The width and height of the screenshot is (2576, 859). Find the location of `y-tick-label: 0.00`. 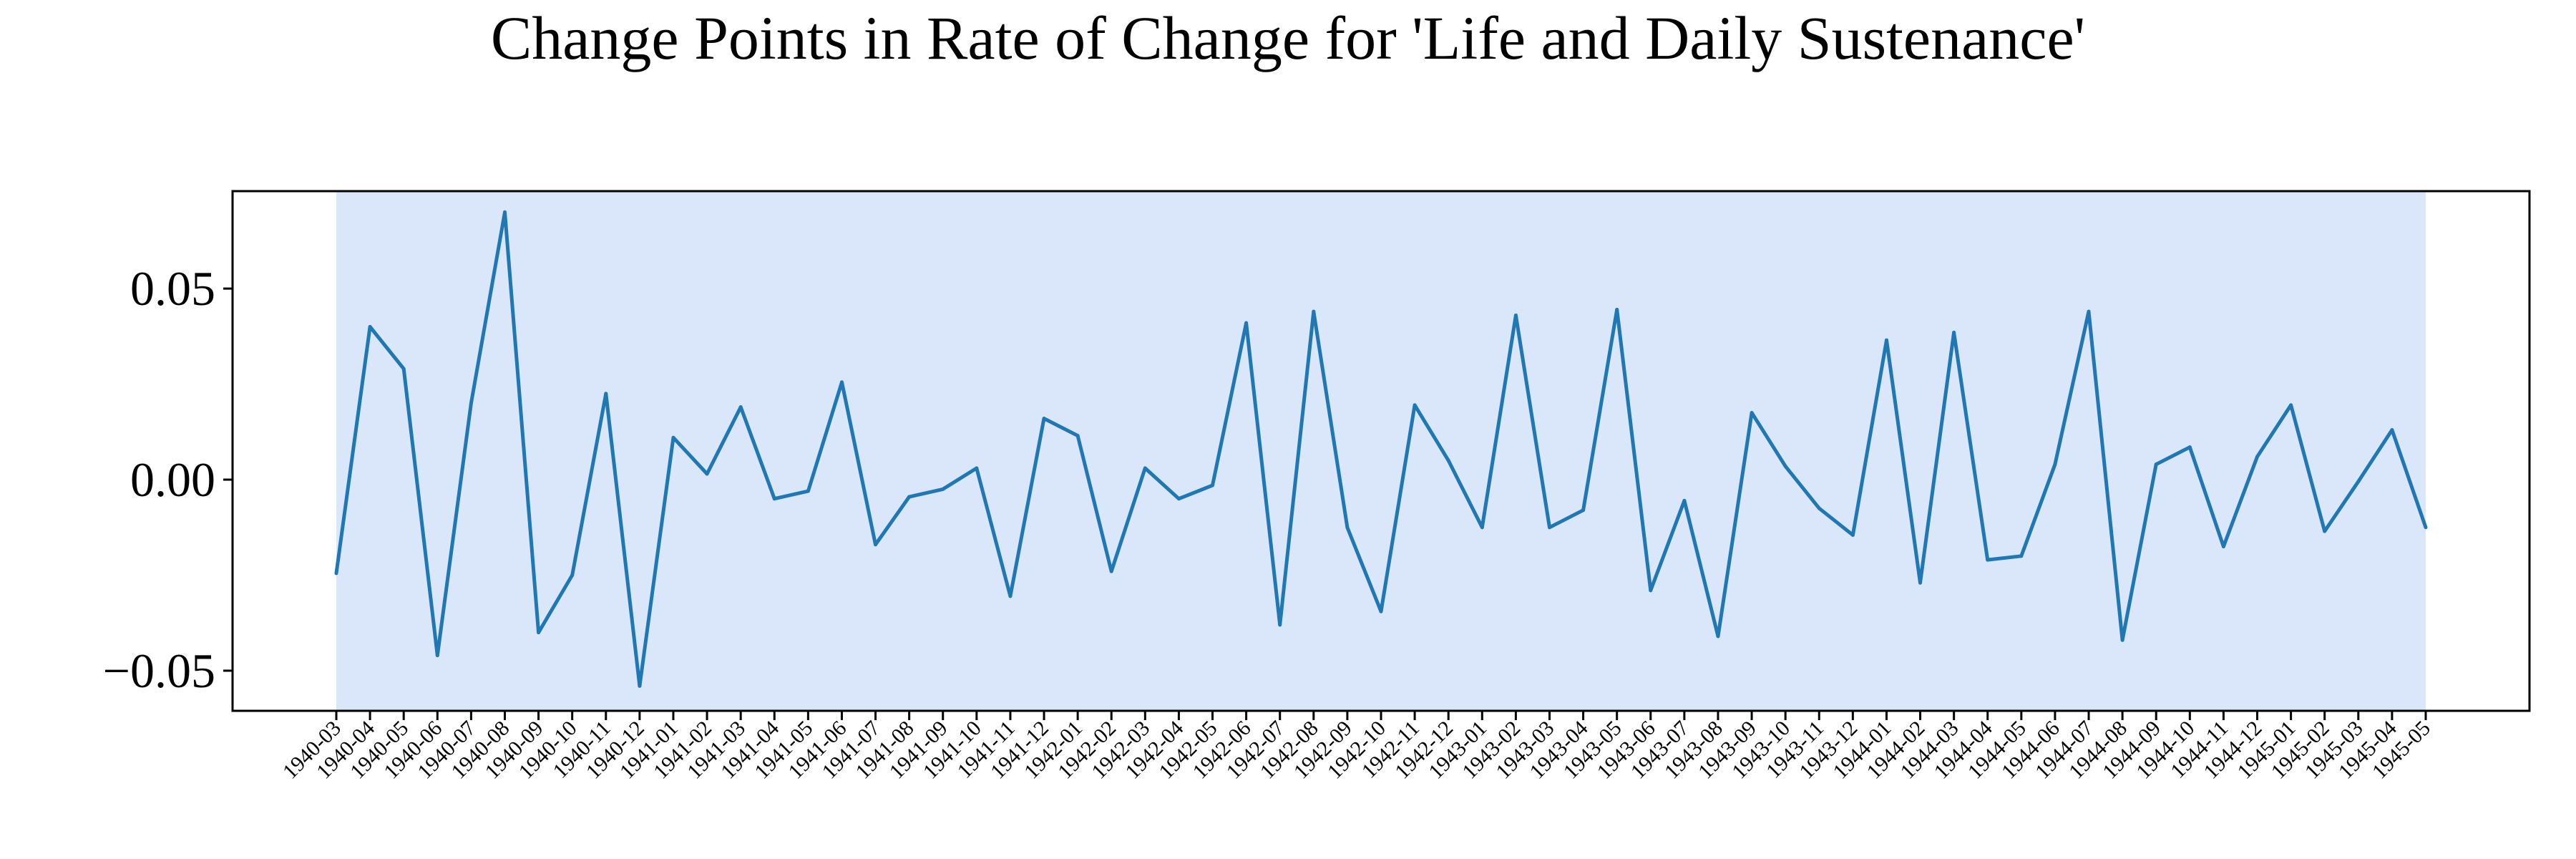

y-tick-label: 0.00 is located at coordinates (172, 479).